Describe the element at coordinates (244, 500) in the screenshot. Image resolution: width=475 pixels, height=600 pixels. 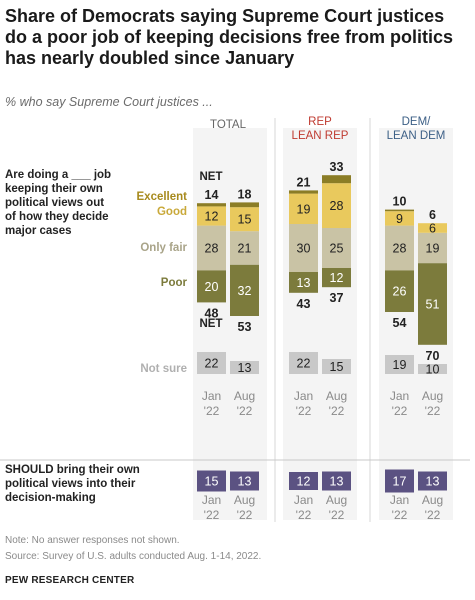
I see `should-period-label-top-g0-p1: Aug` at that location.